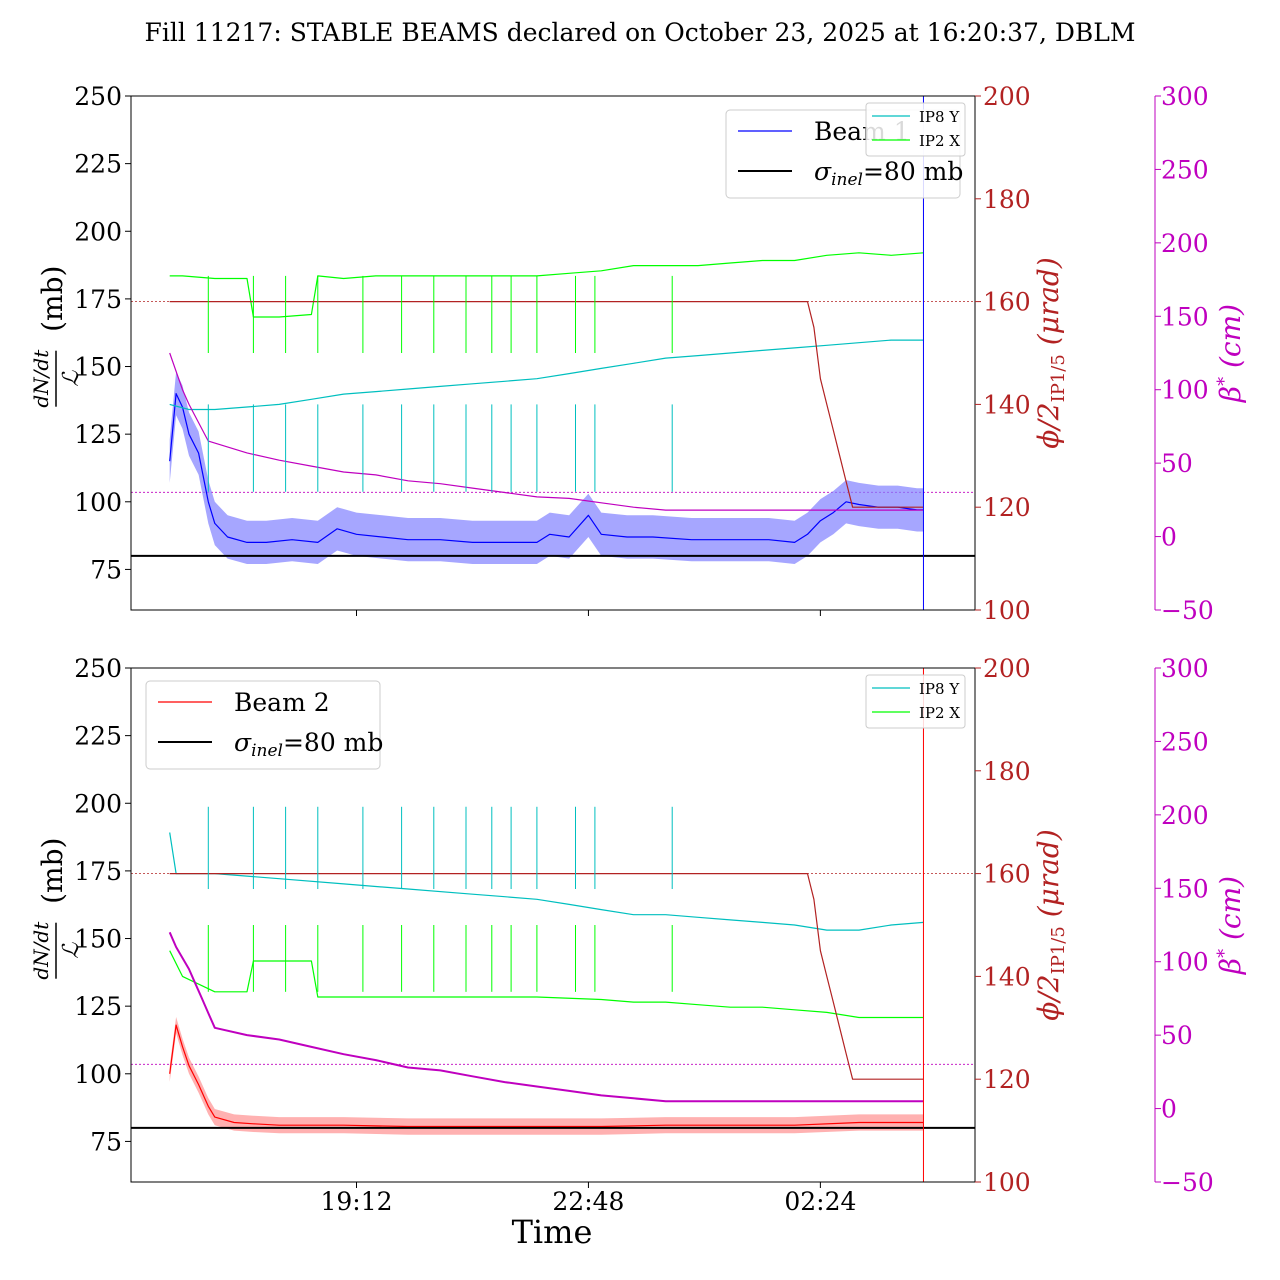 This screenshot has width=1280, height=1280. I want to click on series-band-beam1, so click(546, 467).